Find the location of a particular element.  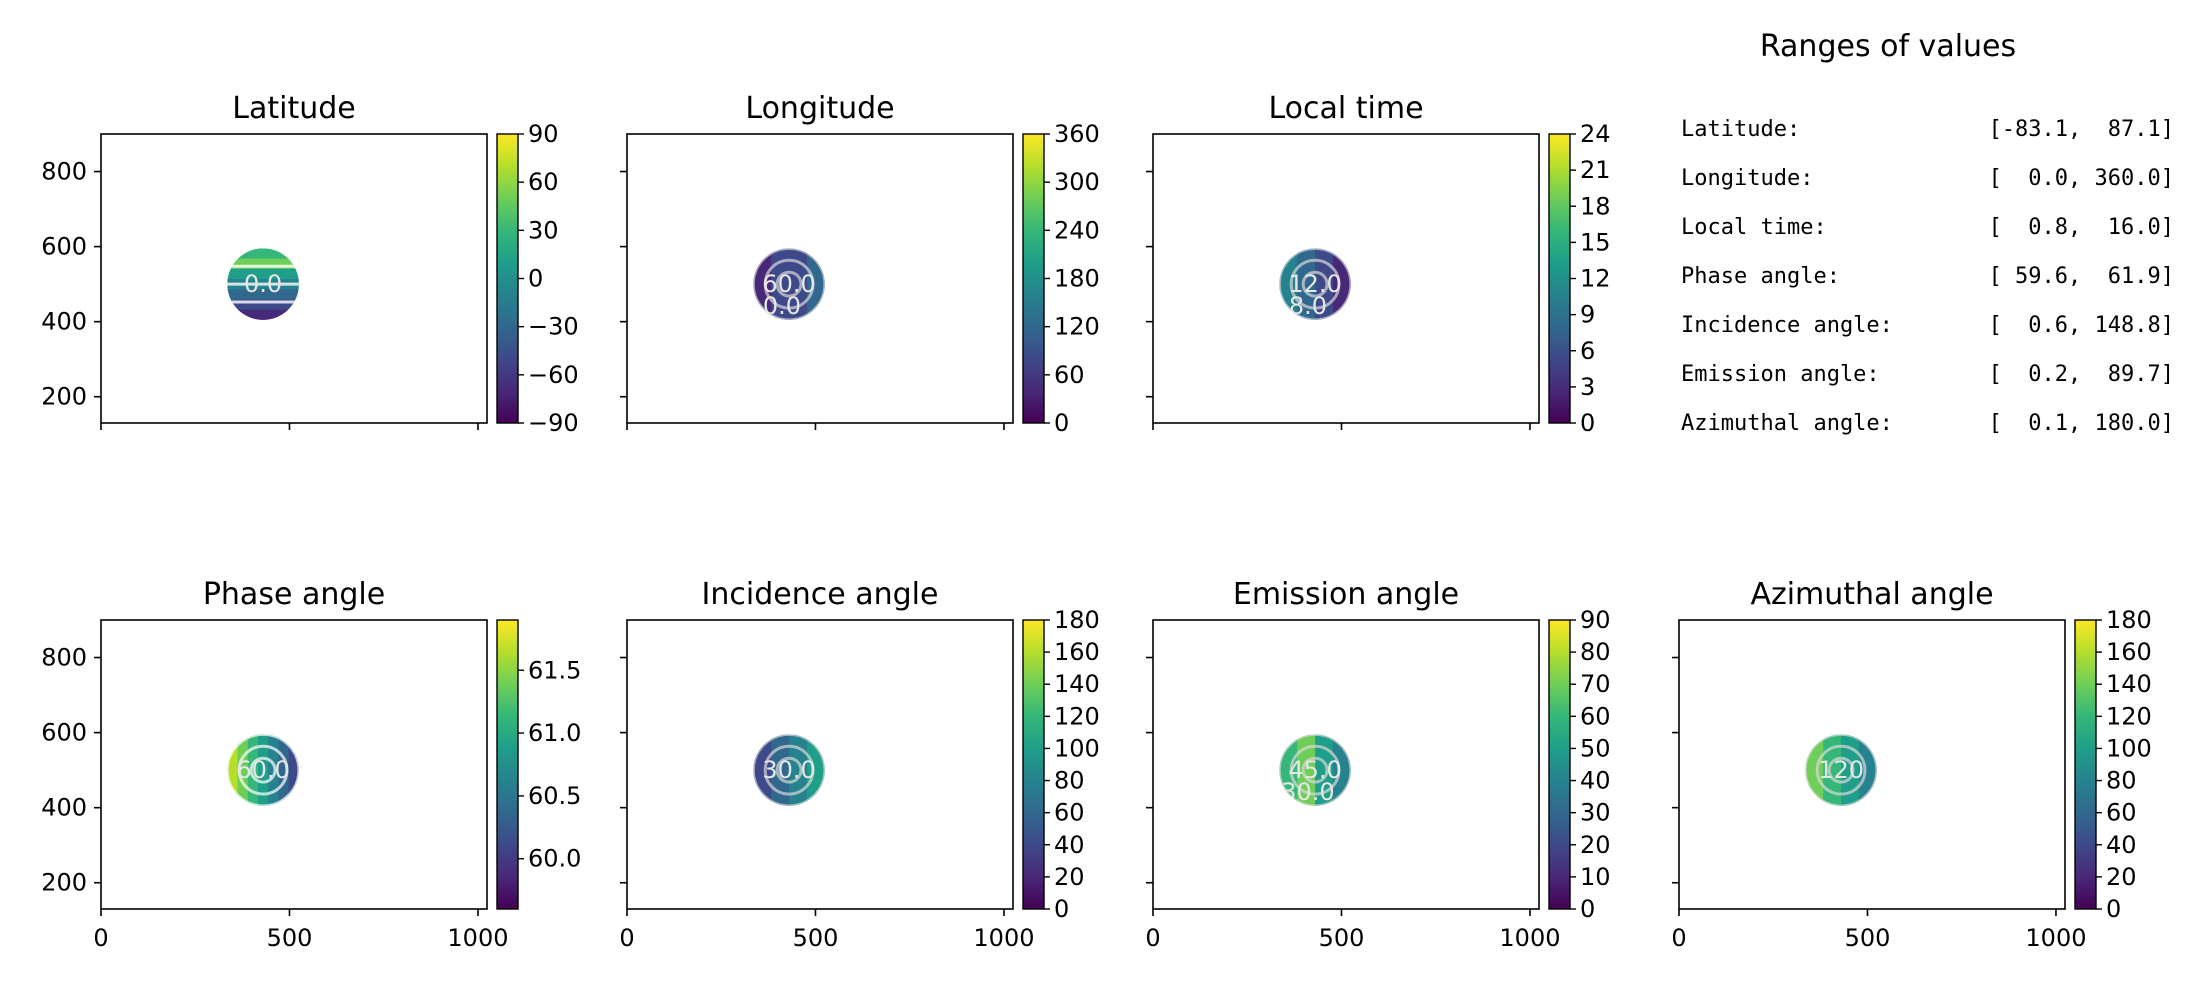

colorbar-tick-label: 6 is located at coordinates (1587, 351).